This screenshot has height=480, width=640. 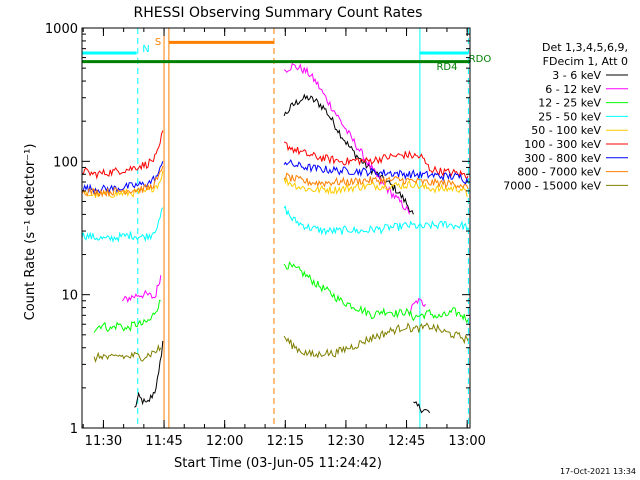 I want to click on y-axis-label: Count Rate (s⁻¹ detector⁻¹), so click(x=30, y=232).